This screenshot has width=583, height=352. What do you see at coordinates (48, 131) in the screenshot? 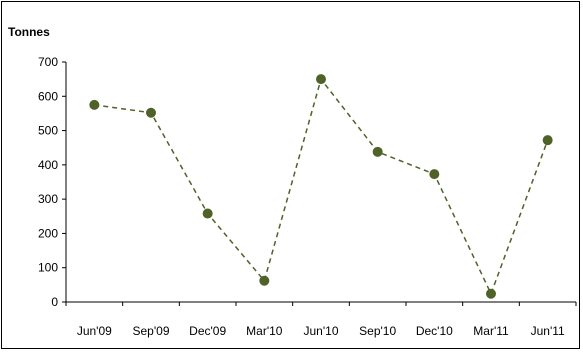
I see `y-tick-label: 500` at bounding box center [48, 131].